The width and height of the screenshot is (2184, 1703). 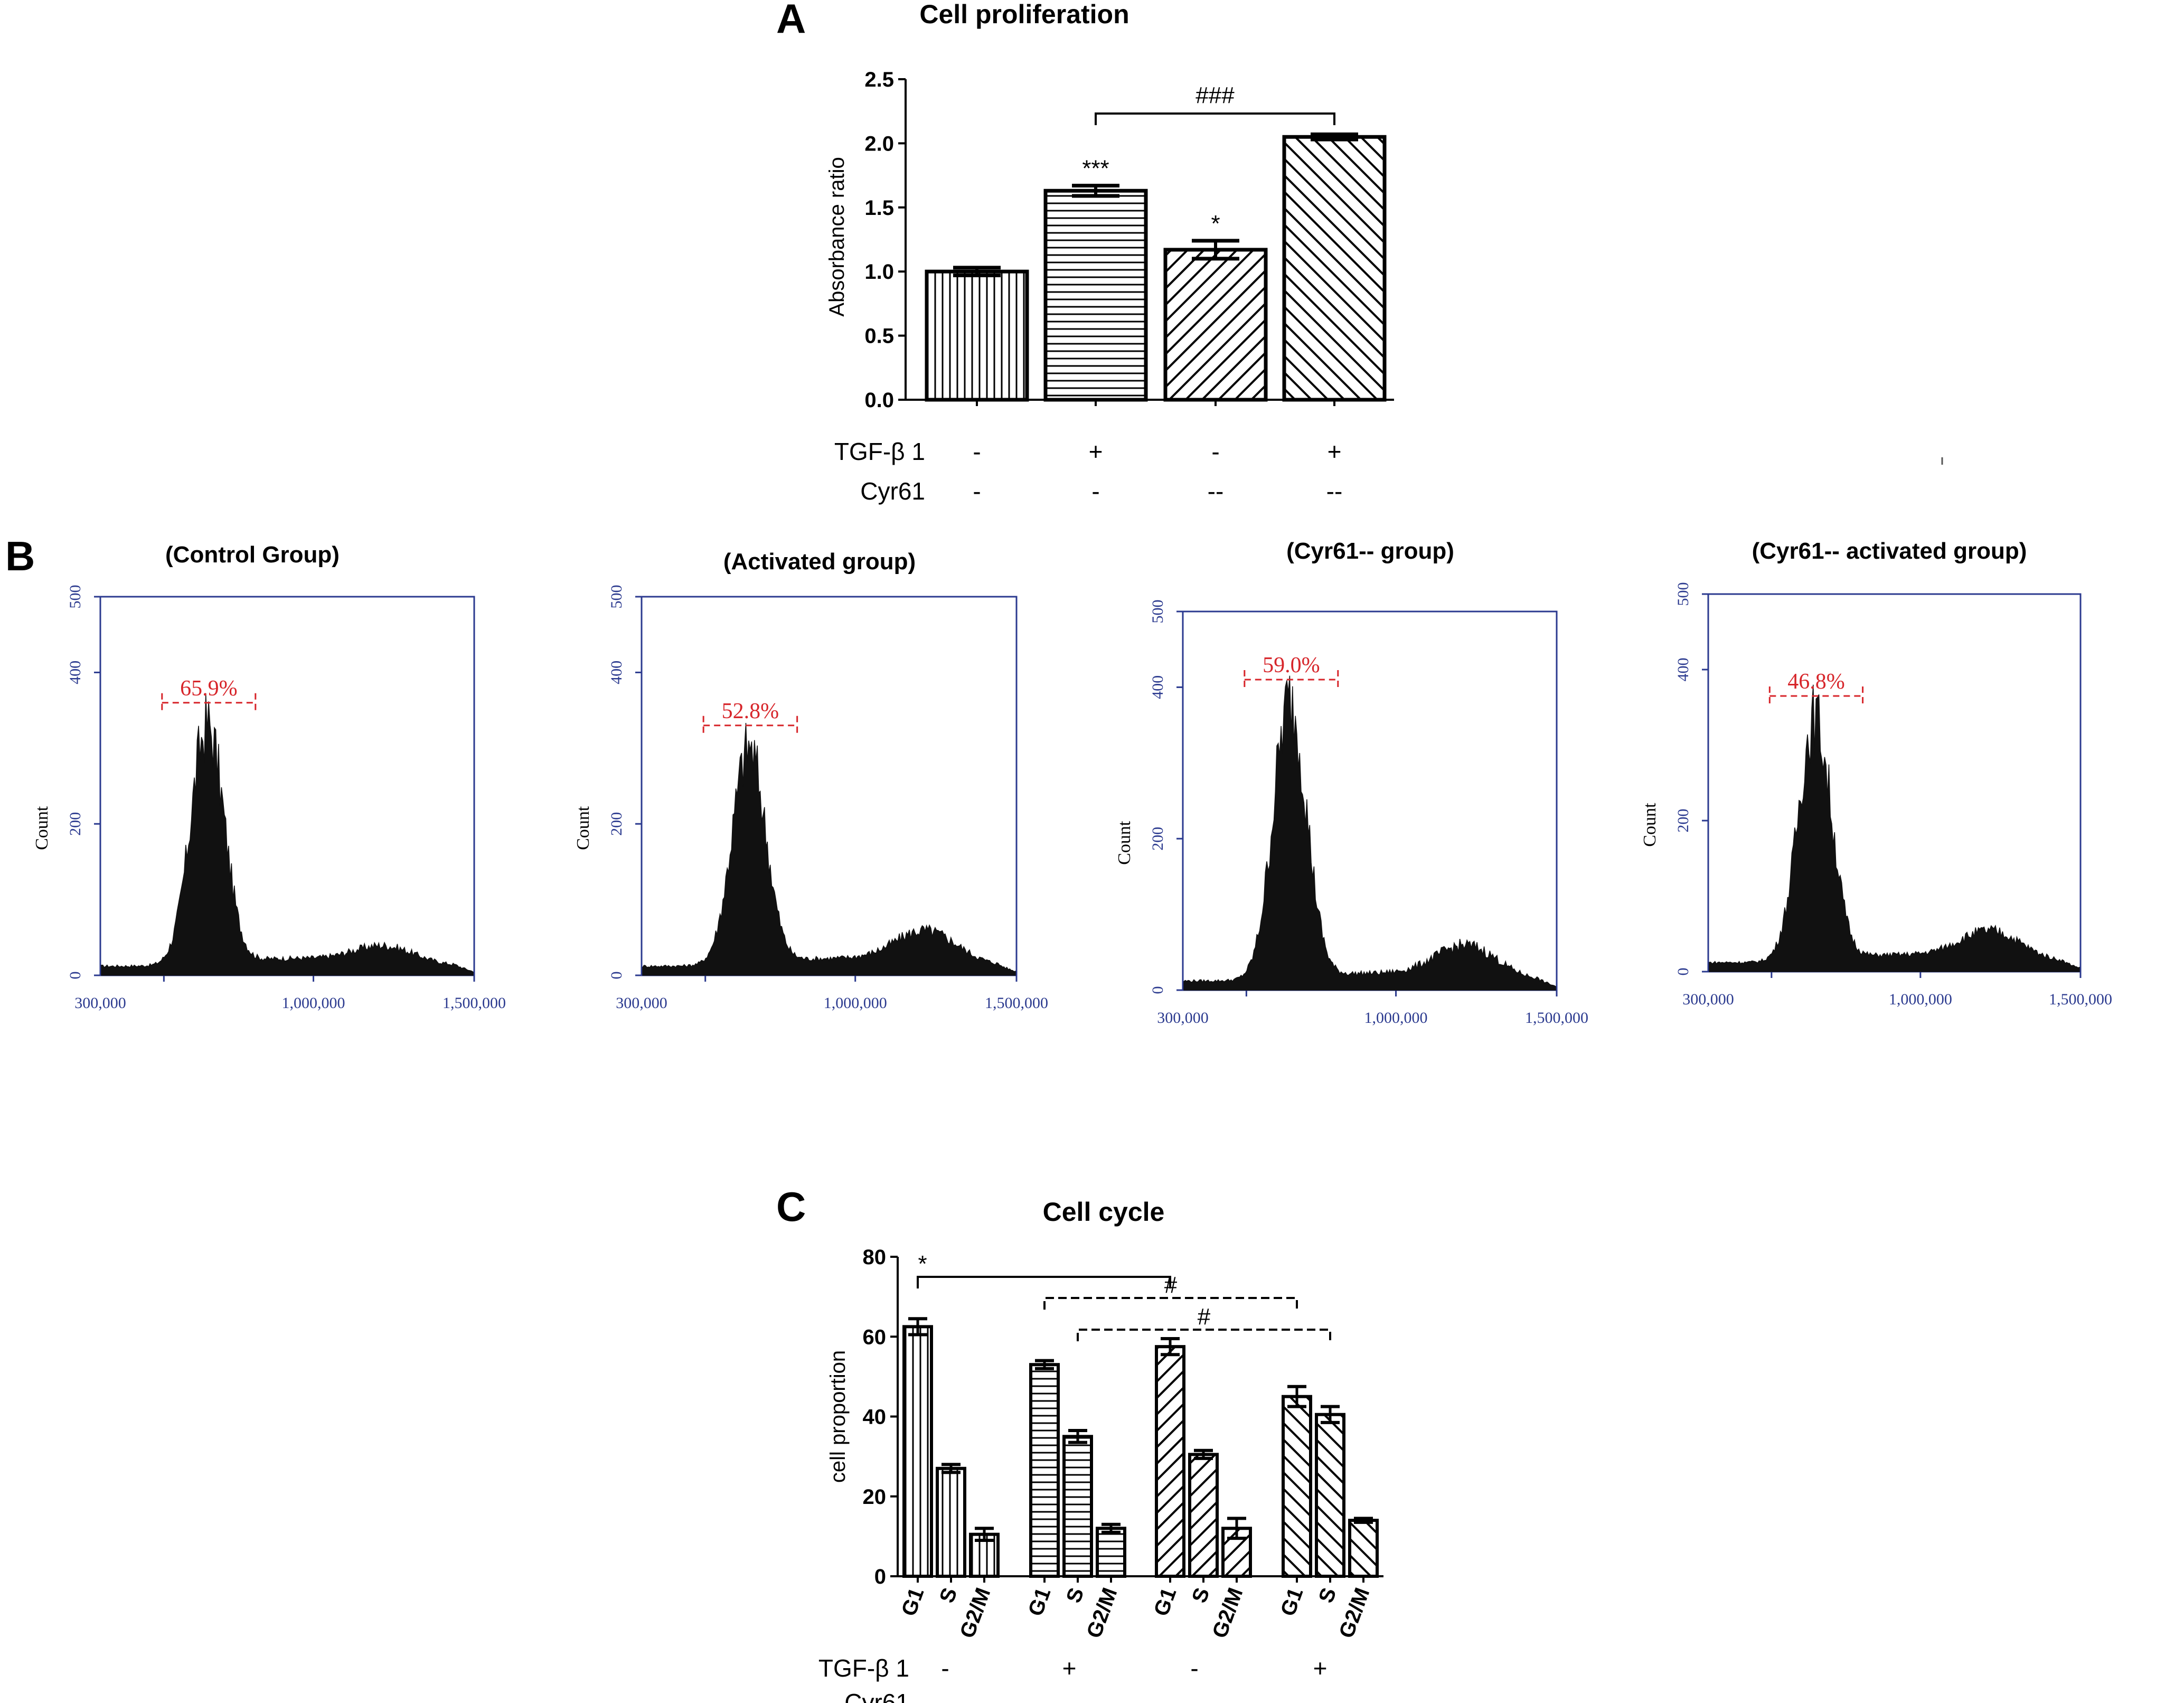 I want to click on gate-percentage: 65.9%, so click(x=209, y=689).